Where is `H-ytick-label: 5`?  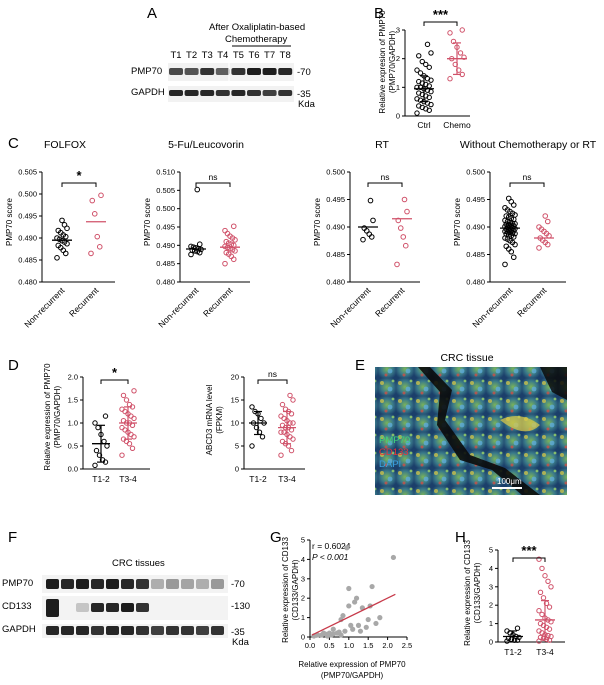 H-ytick-label: 5 is located at coordinates (491, 550).